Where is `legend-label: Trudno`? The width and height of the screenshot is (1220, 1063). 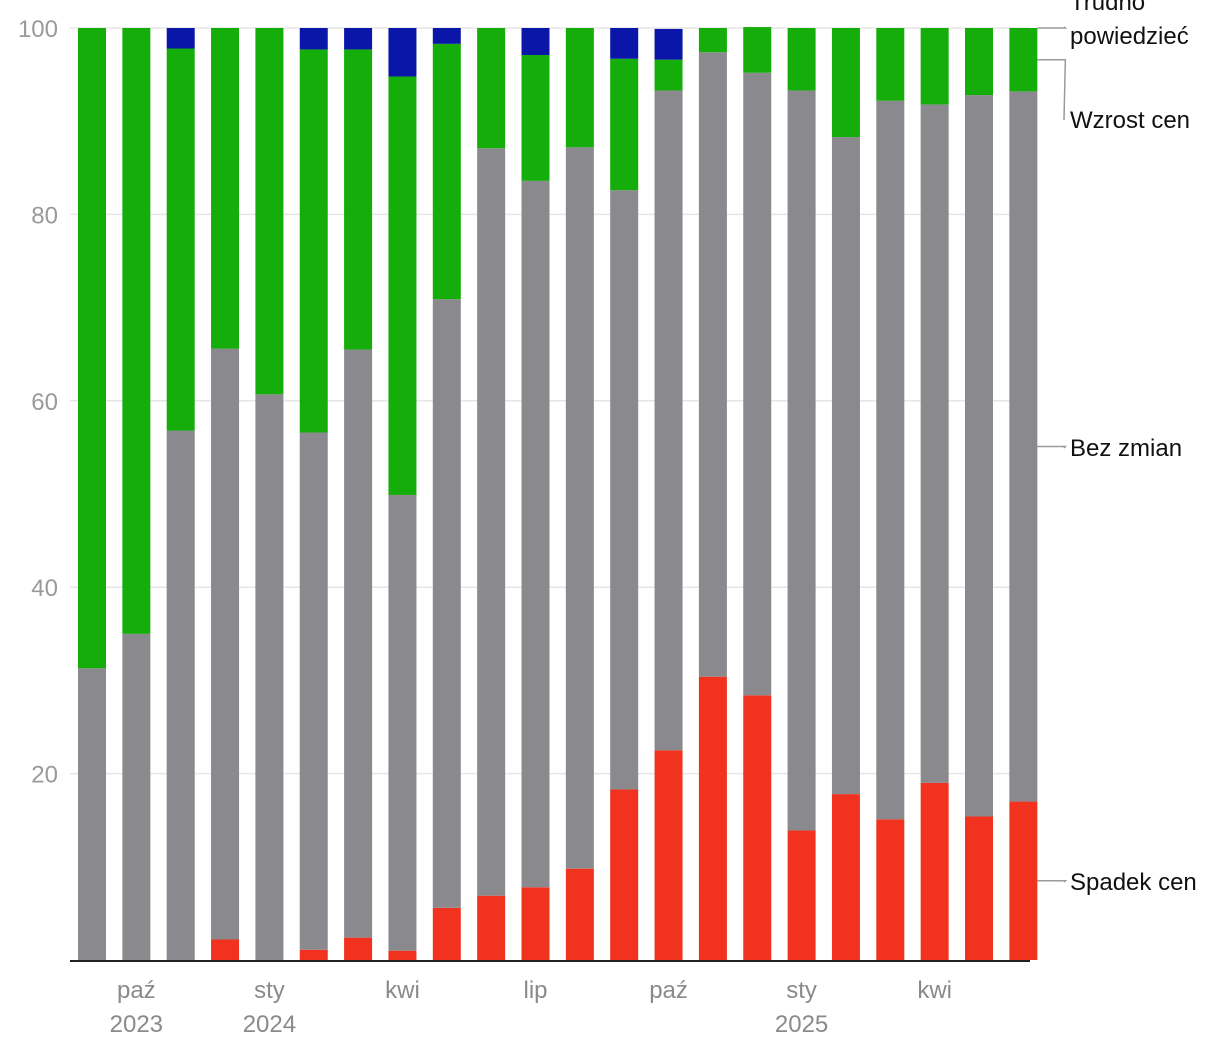
legend-label: Trudno is located at coordinates (1107, 8).